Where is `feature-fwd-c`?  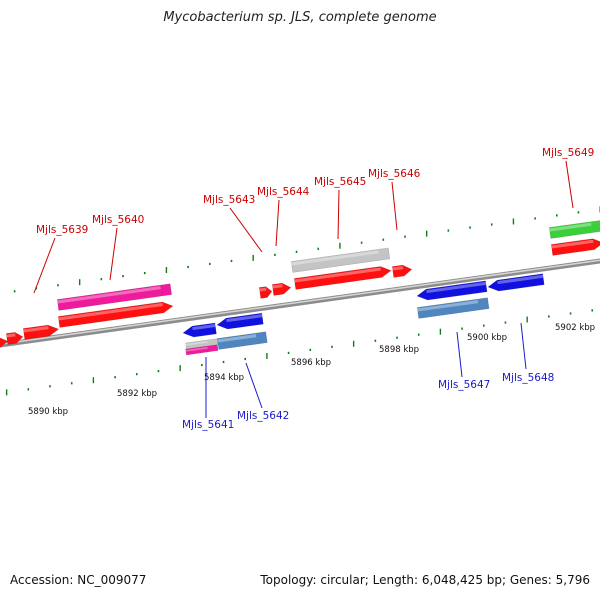 feature-fwd-c is located at coordinates (41, 332).